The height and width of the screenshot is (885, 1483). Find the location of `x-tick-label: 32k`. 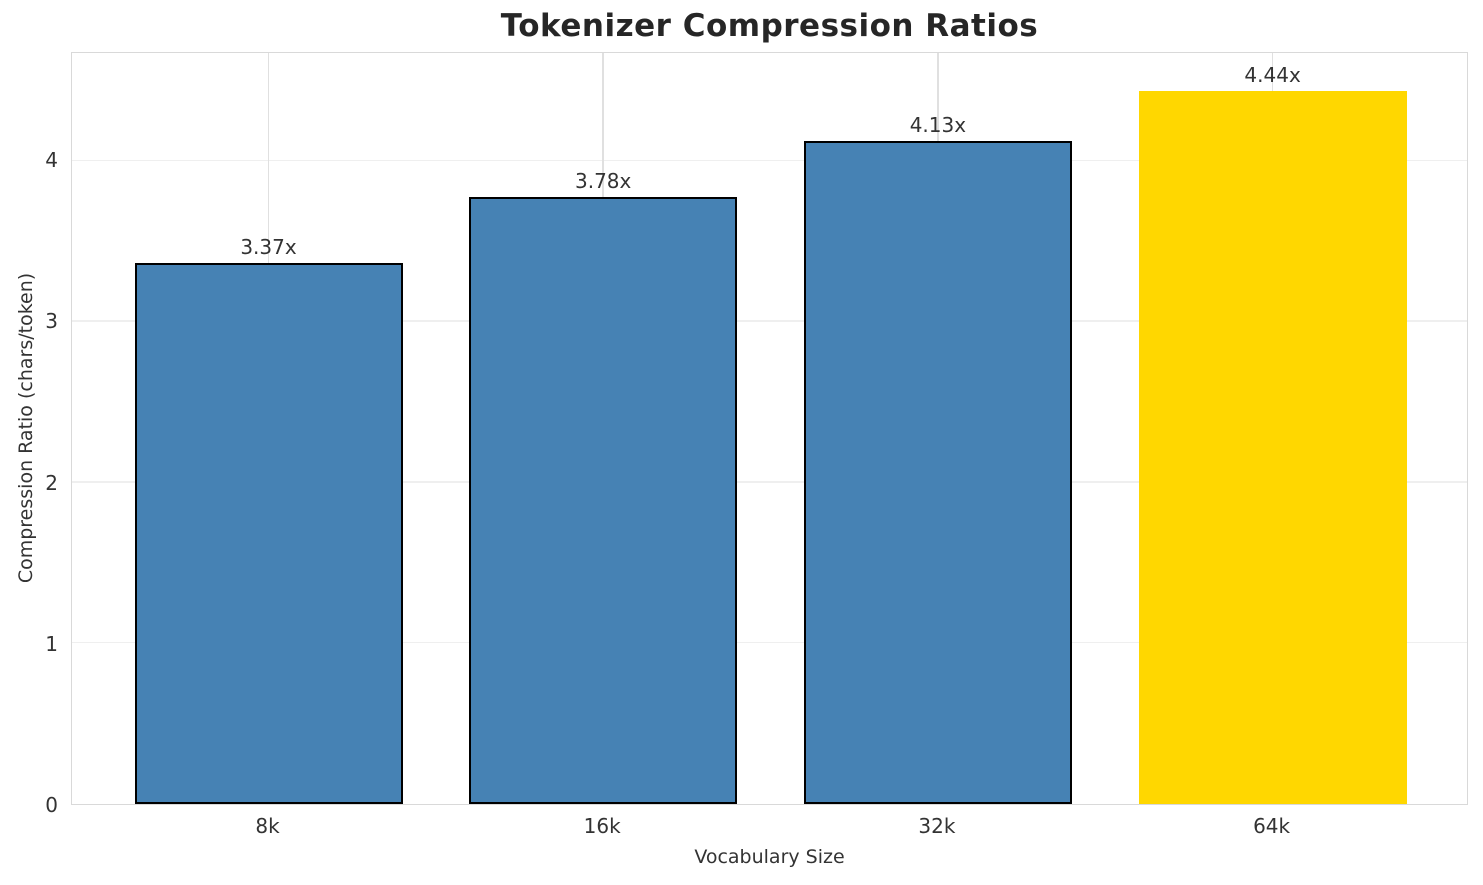

x-tick-label: 32k is located at coordinates (937, 826).